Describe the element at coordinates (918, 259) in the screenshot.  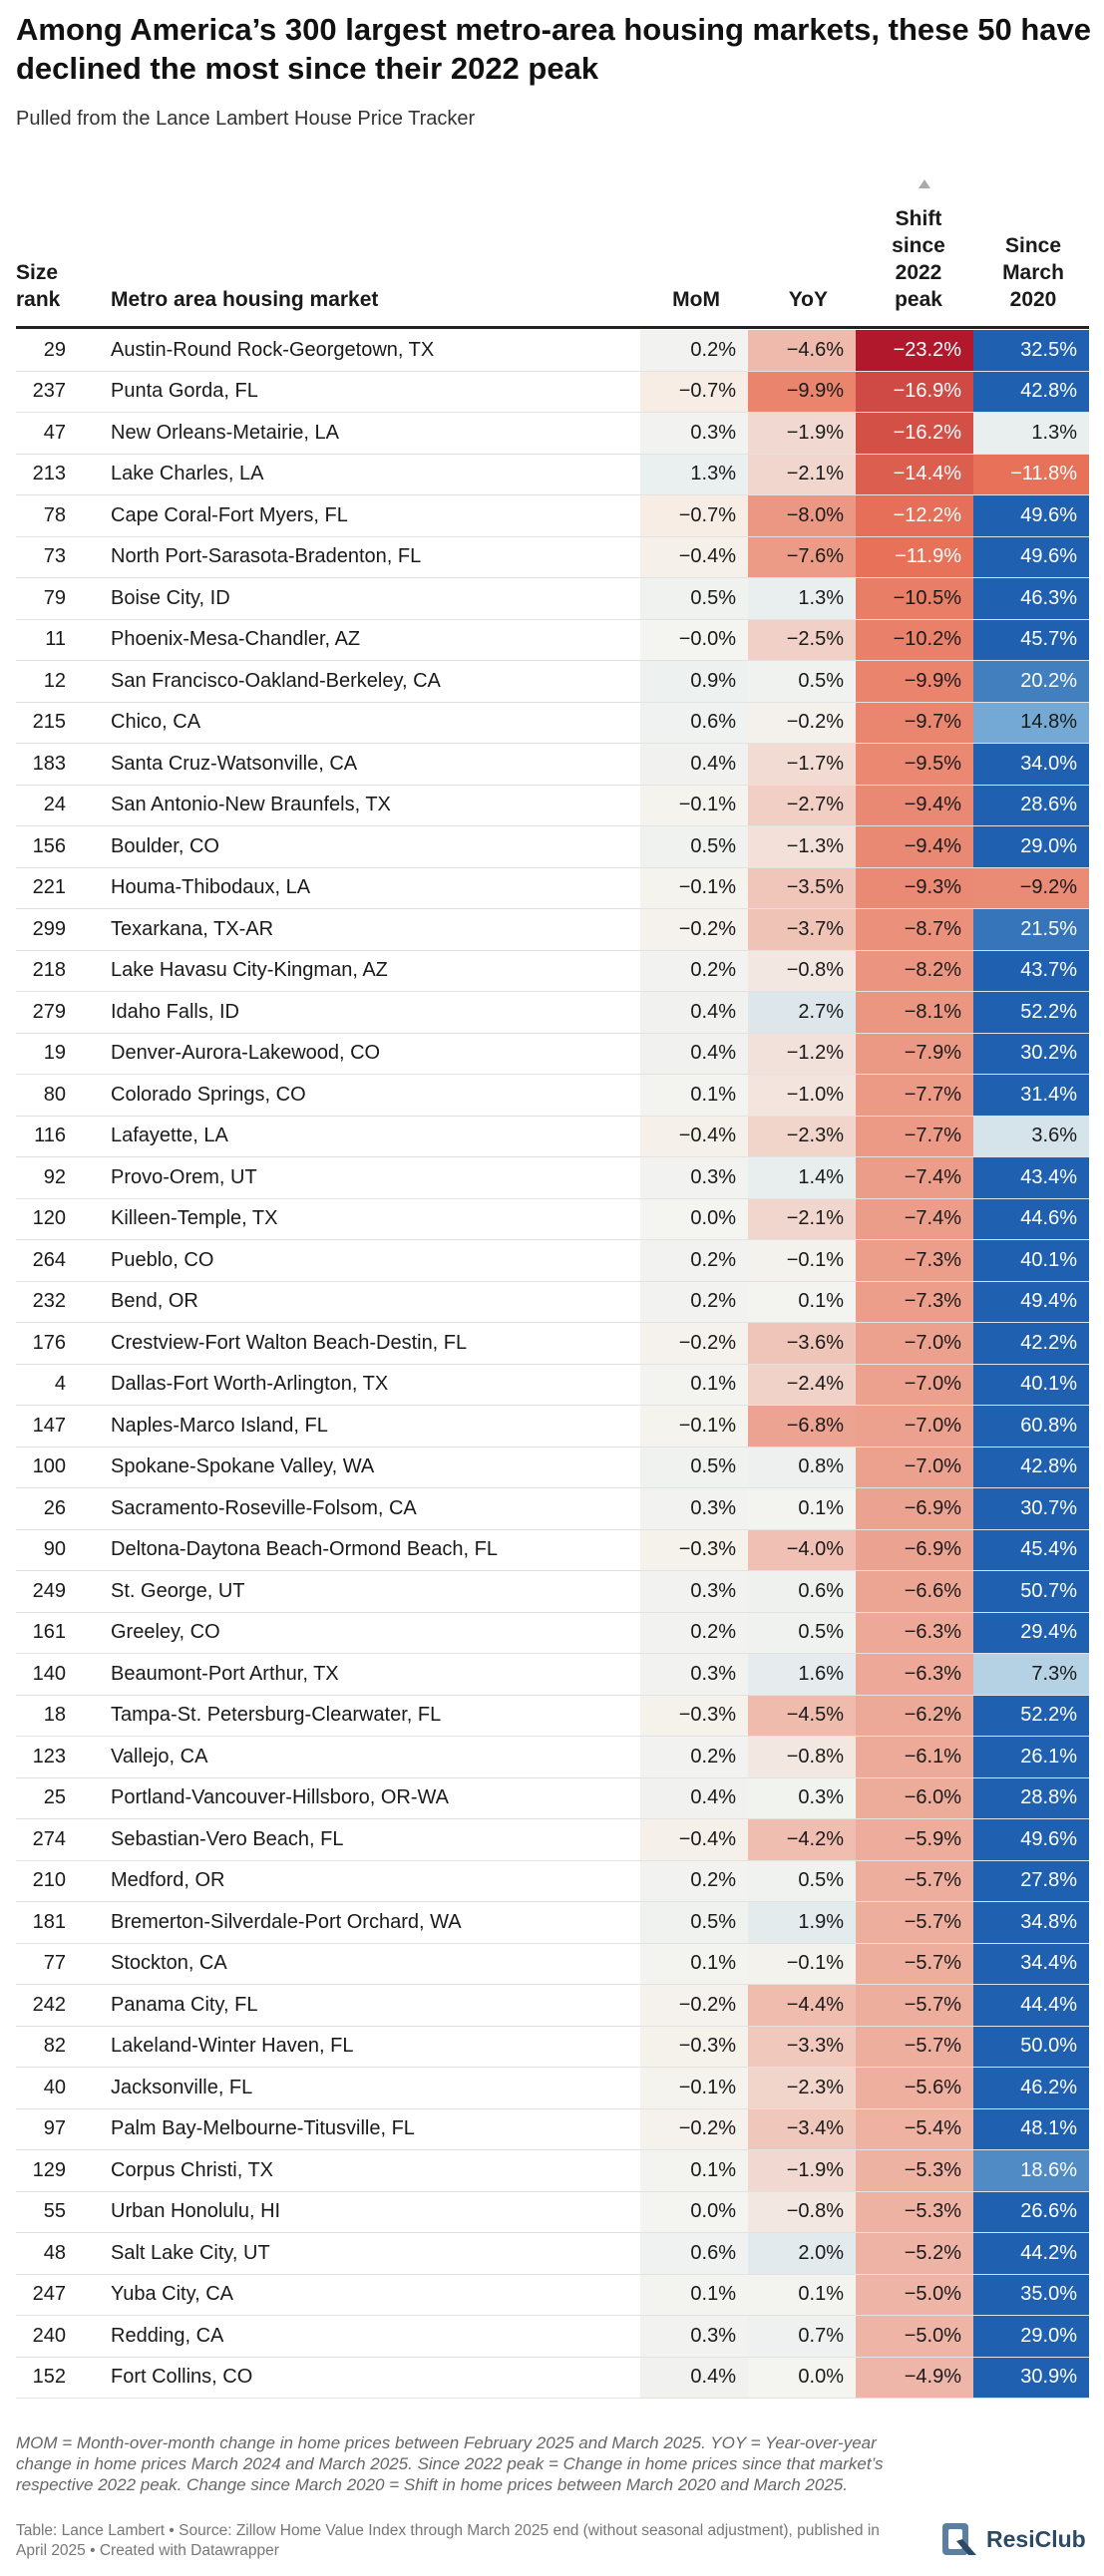
I see `header-since-2022-peak: Shift since 2022 peak` at that location.